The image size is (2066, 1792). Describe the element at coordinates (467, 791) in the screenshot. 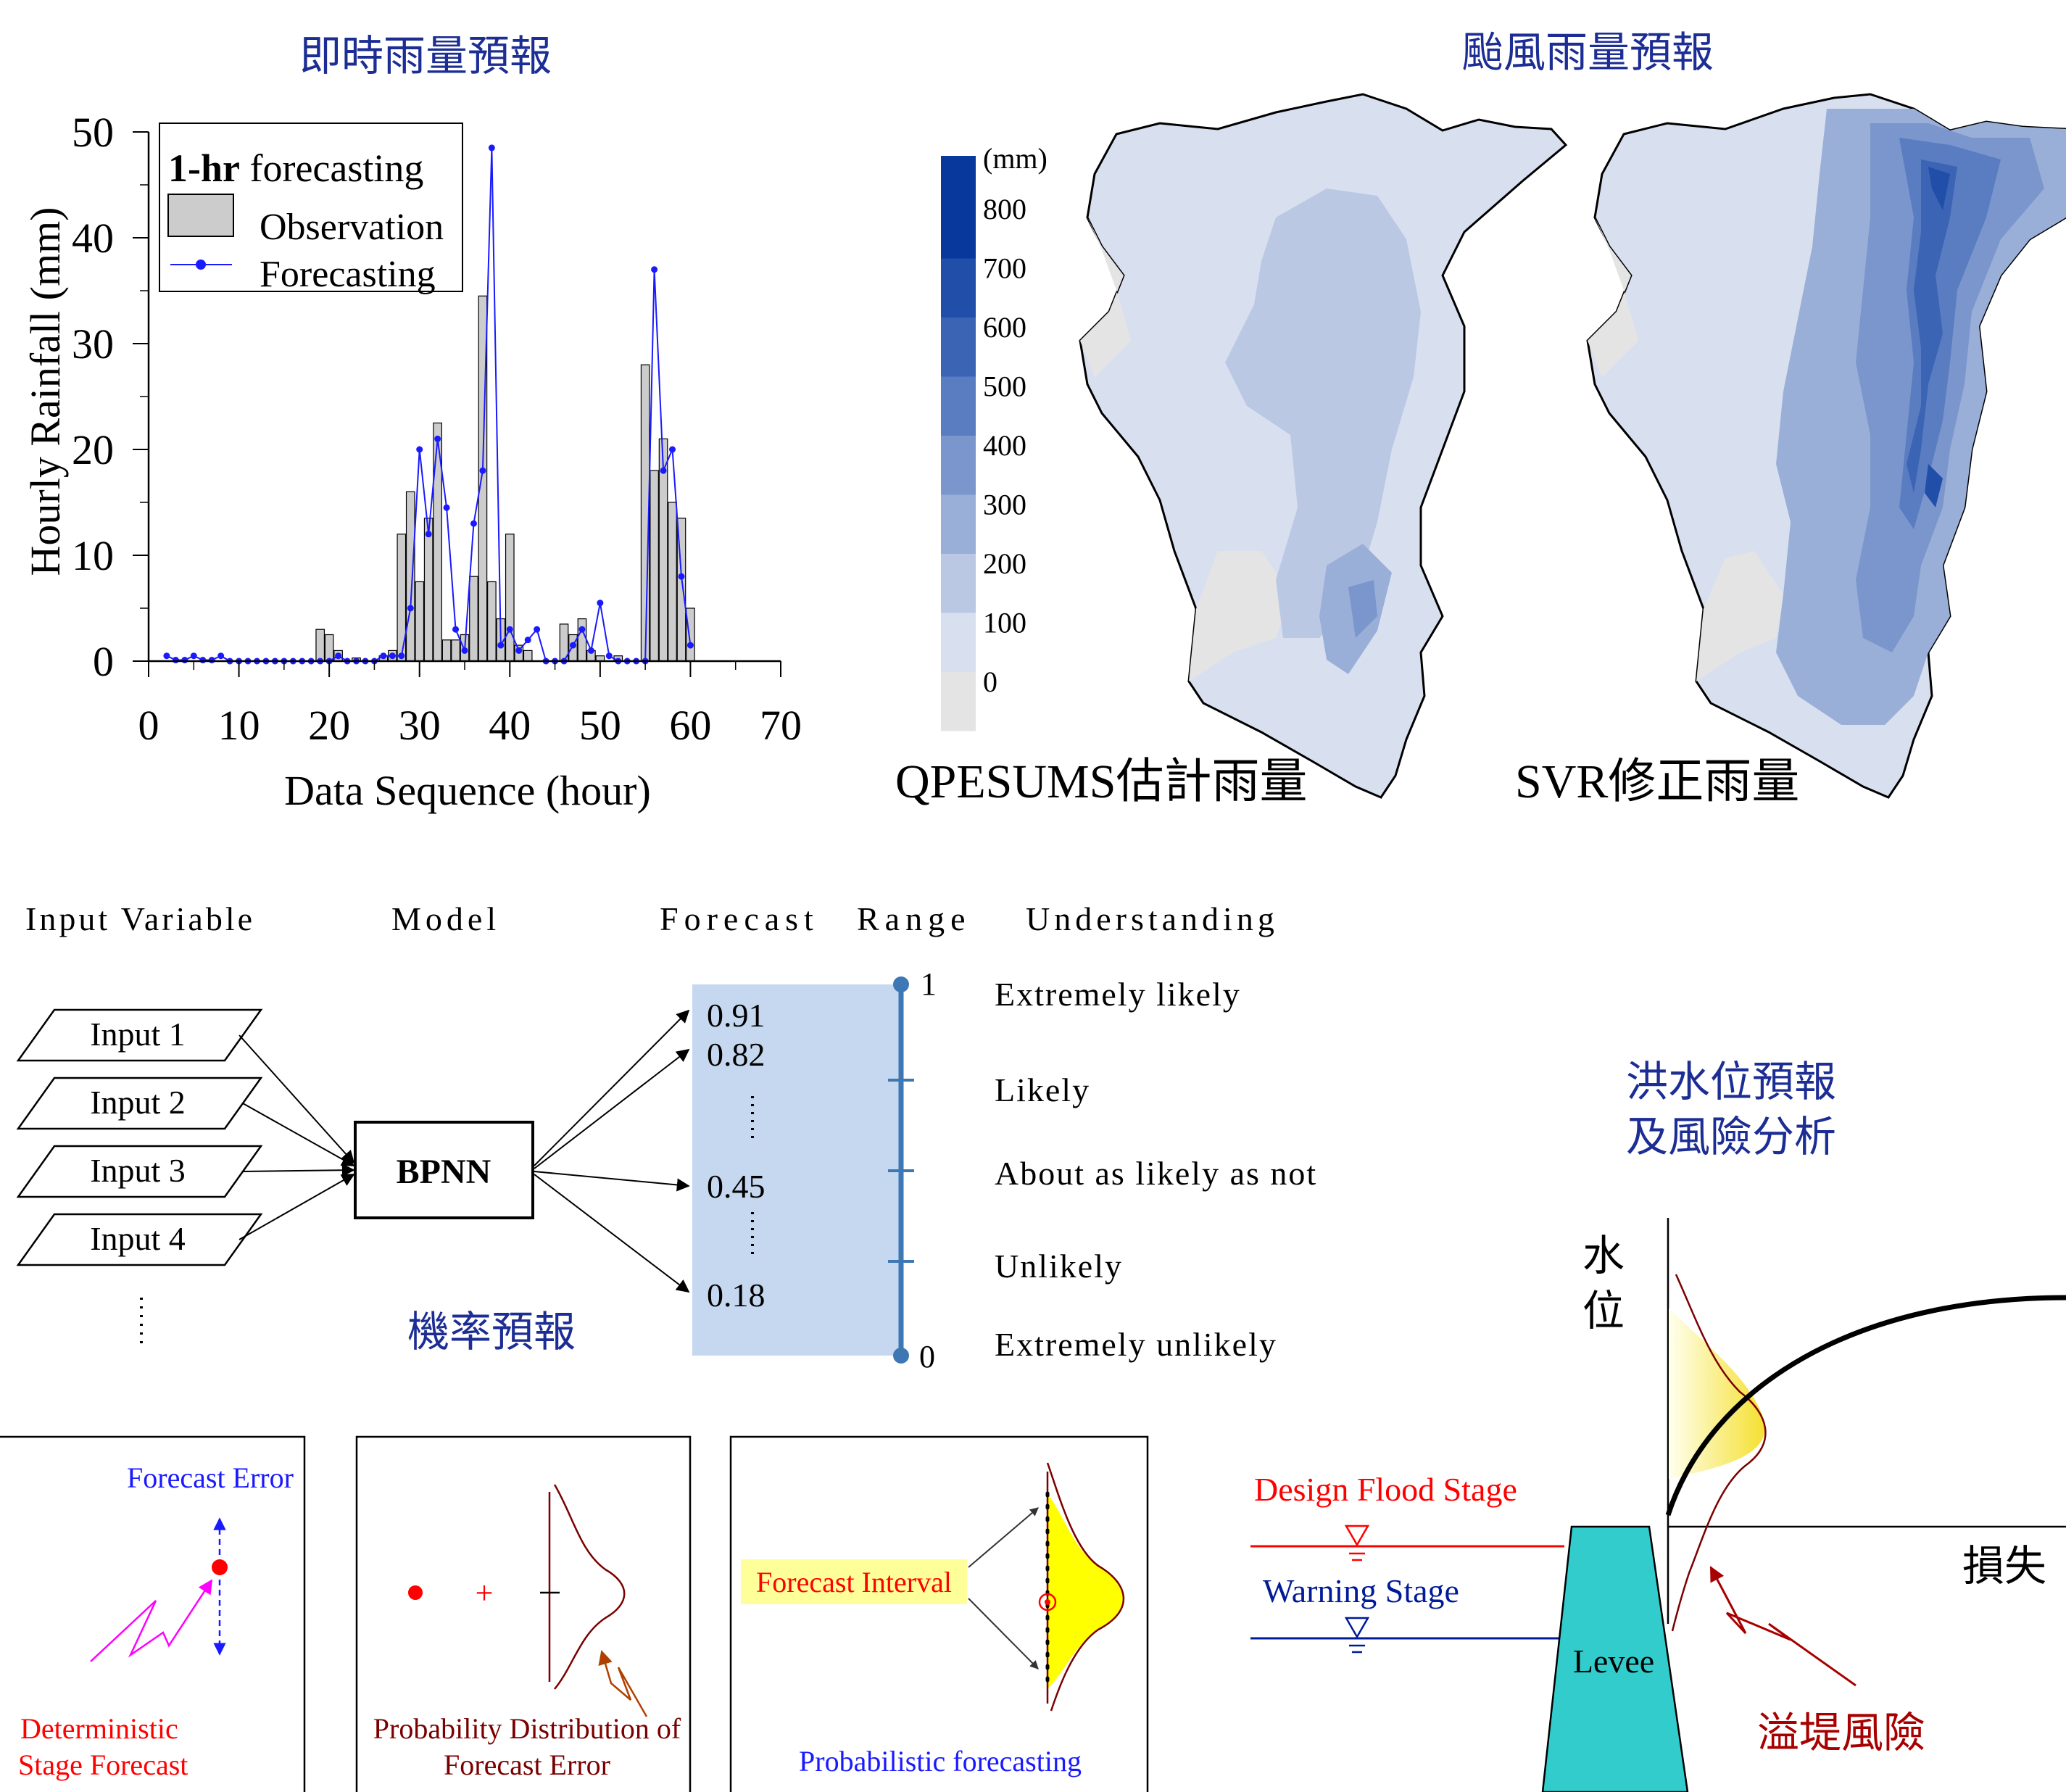

I see `x-axis-label: Data Sequence (hour)` at that location.